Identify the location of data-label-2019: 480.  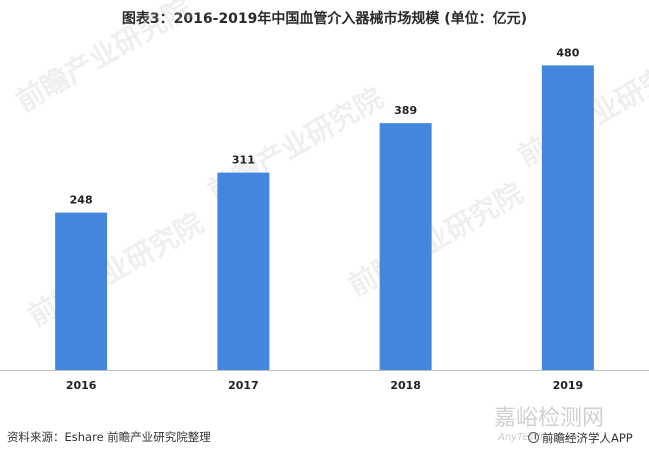
(567, 52).